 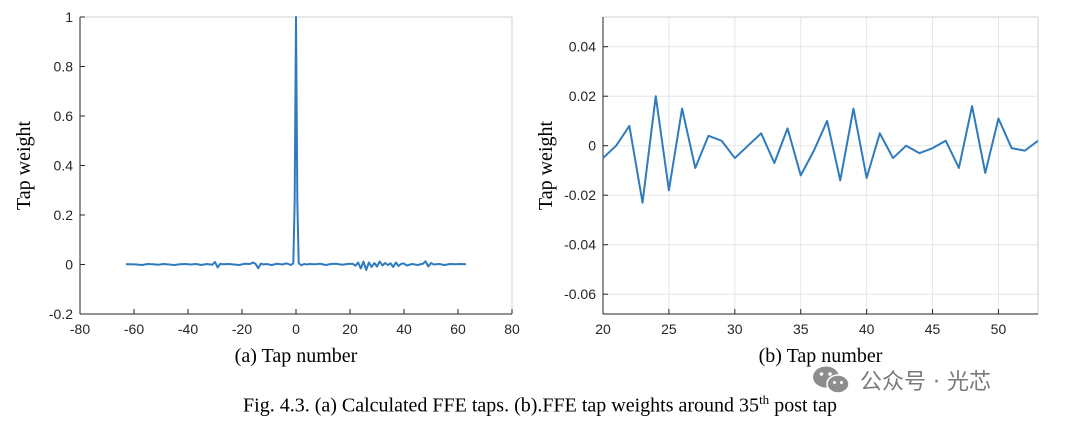 I want to click on x-tick-label: 25, so click(x=669, y=329).